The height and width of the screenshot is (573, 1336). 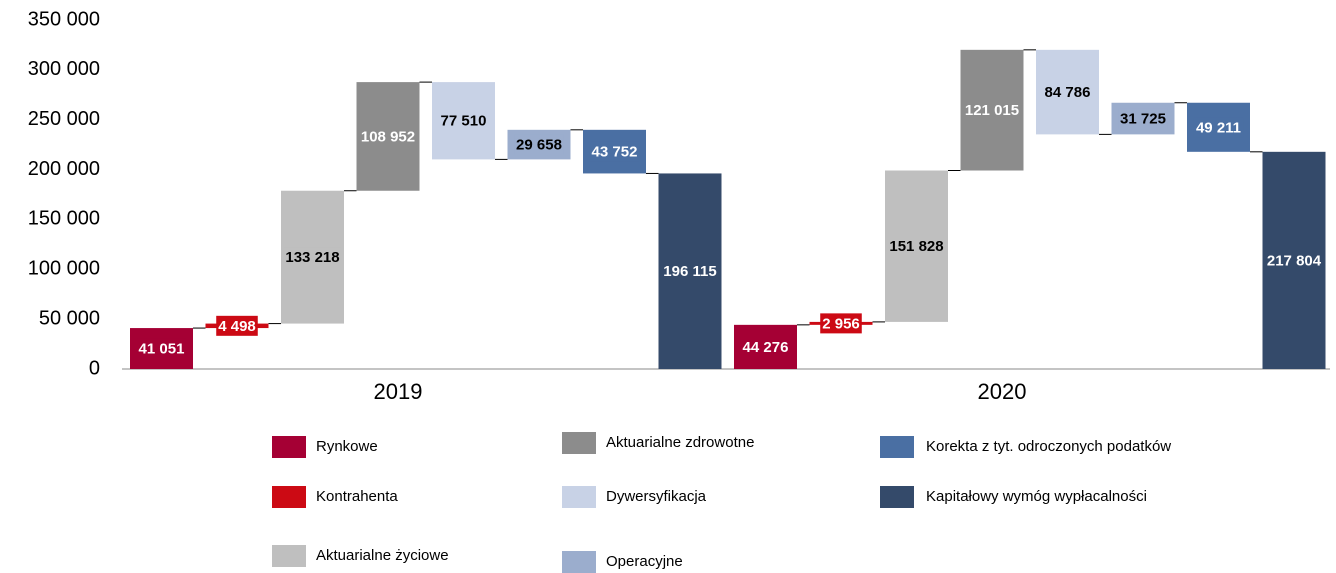 I want to click on value-label: 108 952, so click(x=388, y=136).